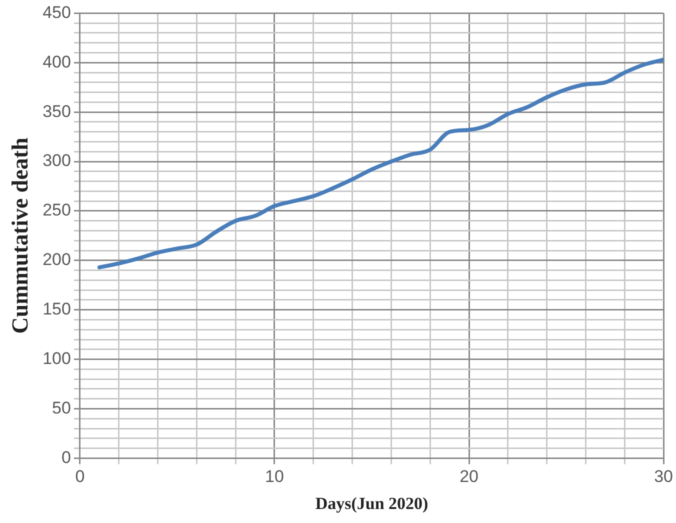  I want to click on y-axis-title: Cummutative death, so click(20, 235).